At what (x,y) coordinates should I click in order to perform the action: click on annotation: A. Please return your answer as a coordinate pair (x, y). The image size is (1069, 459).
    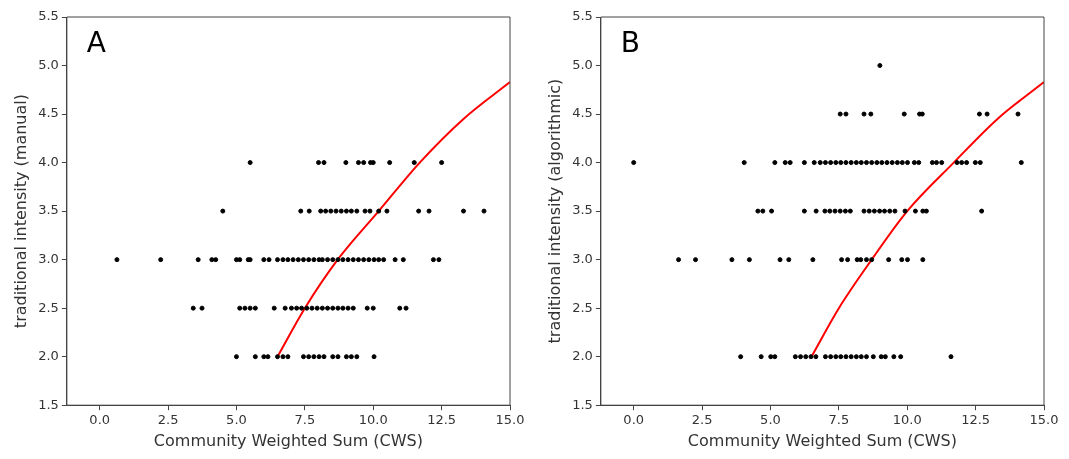
    Looking at the image, I should click on (96, 43).